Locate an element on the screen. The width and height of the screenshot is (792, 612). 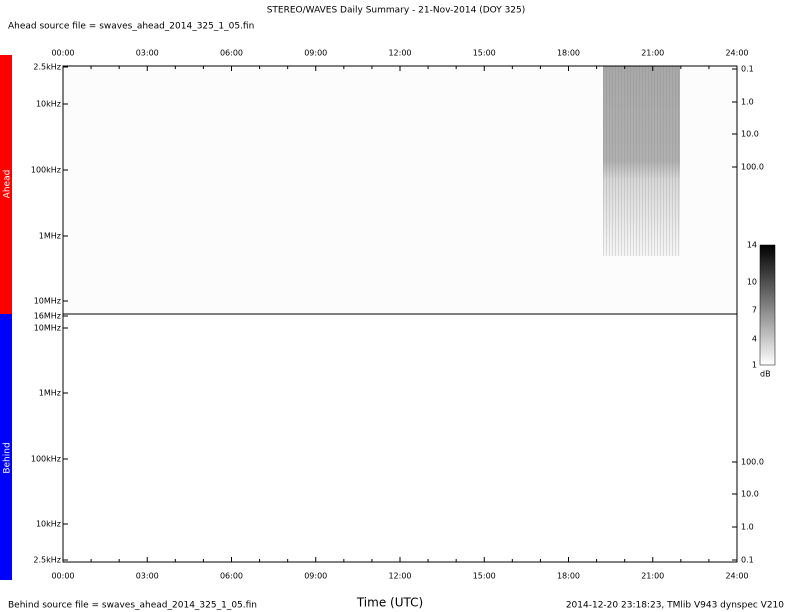
colorbar-tick-label: 7 is located at coordinates (754, 310).